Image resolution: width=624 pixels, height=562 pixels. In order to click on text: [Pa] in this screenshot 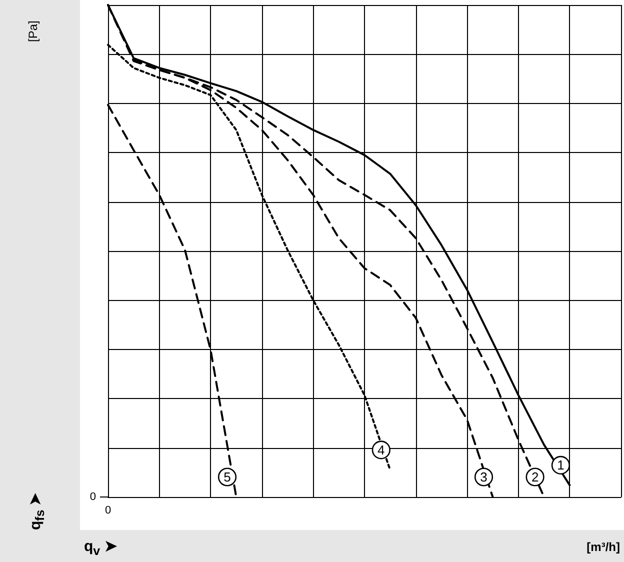, I will do `click(33, 31)`.